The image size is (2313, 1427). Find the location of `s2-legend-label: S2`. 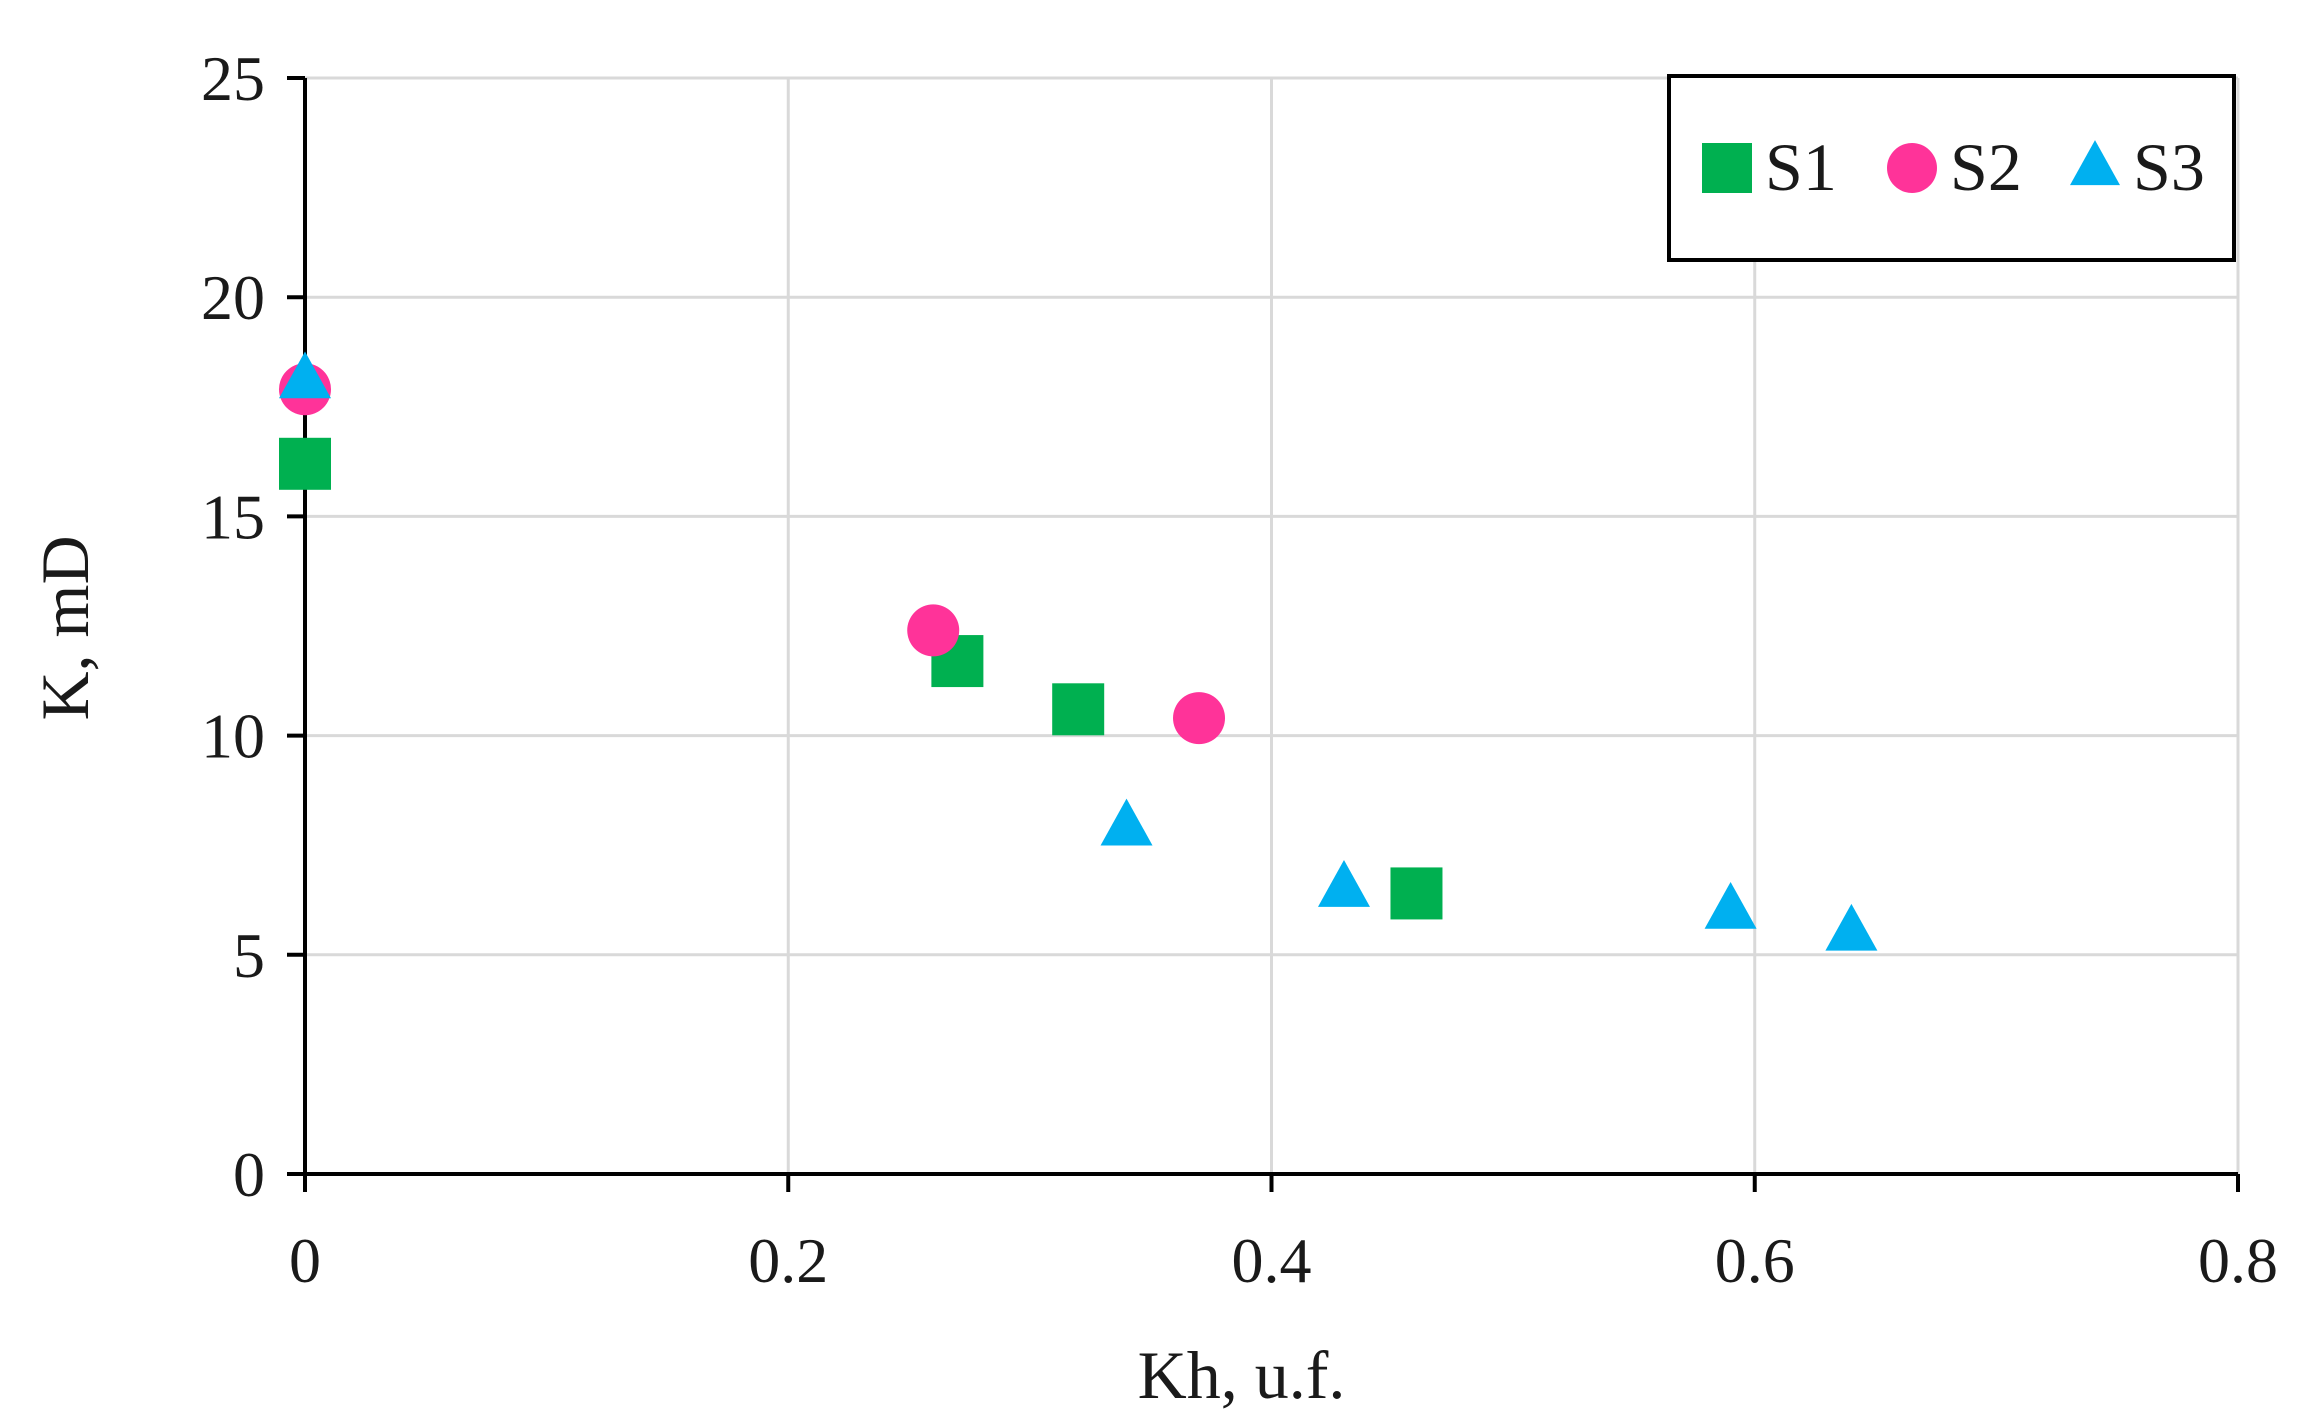

s2-legend-label: S2 is located at coordinates (1986, 167).